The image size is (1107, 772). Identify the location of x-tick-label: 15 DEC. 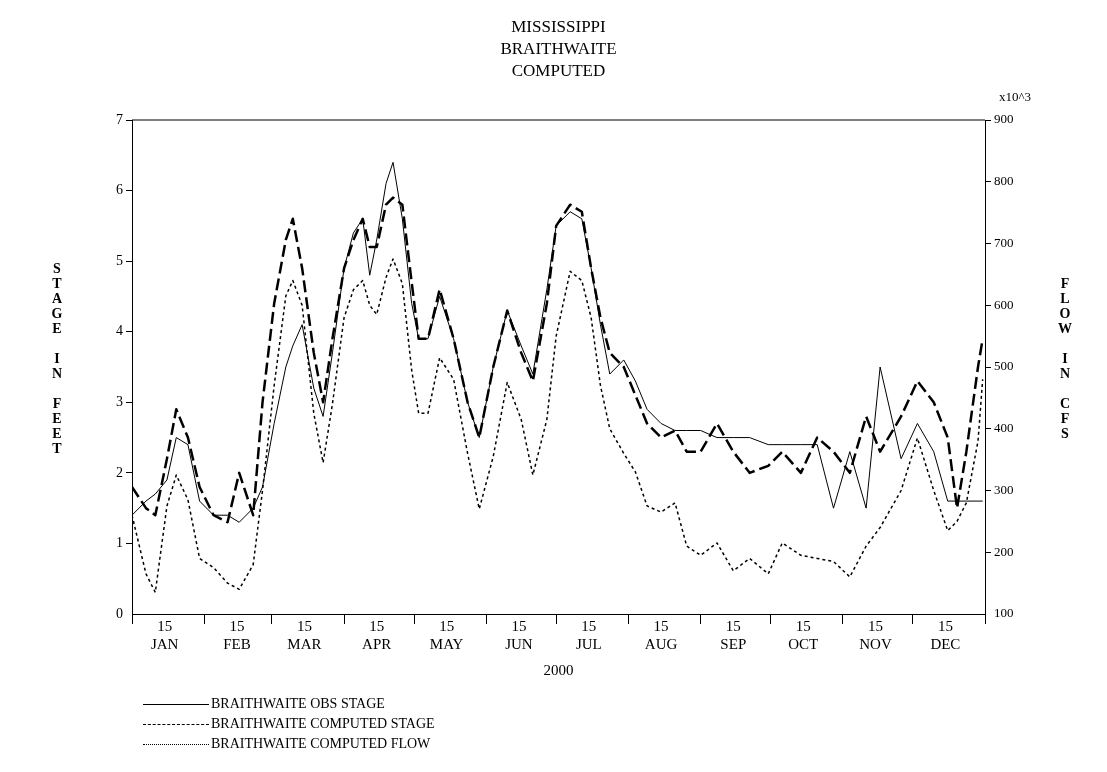
(945, 634).